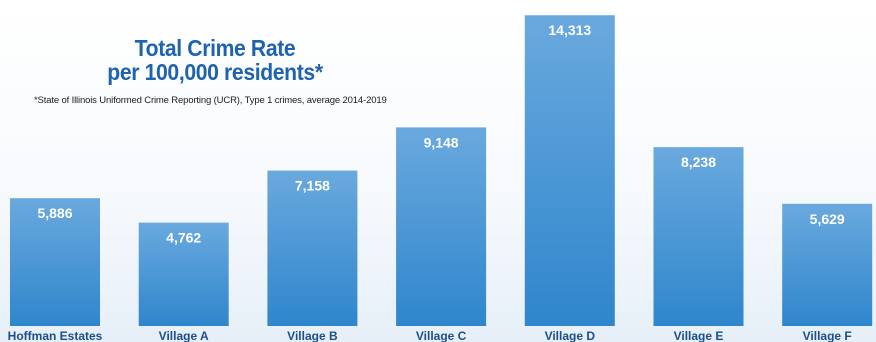 The height and width of the screenshot is (342, 876). What do you see at coordinates (570, 335) in the screenshot?
I see `category-label-village-d: Village D` at bounding box center [570, 335].